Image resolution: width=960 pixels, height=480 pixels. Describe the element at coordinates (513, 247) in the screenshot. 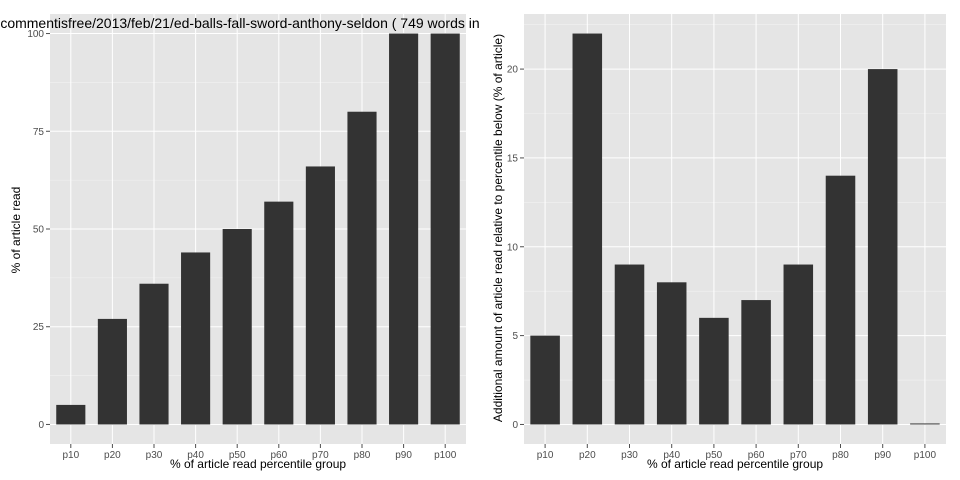

I see `y-tick-label: 10` at that location.